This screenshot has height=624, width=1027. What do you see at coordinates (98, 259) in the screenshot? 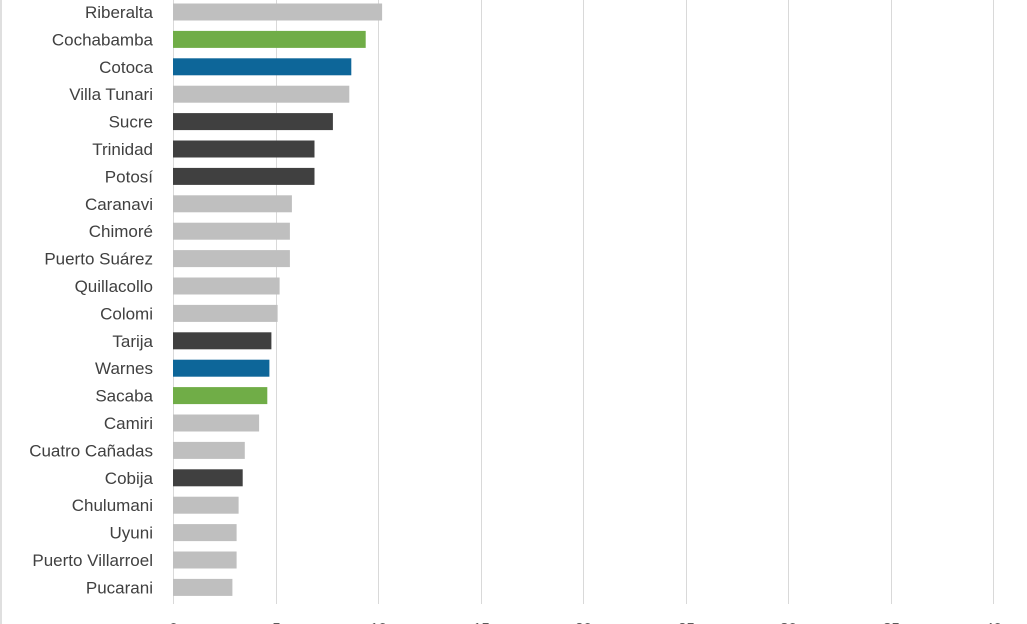
I see `category-label: Puerto Suárez` at bounding box center [98, 259].